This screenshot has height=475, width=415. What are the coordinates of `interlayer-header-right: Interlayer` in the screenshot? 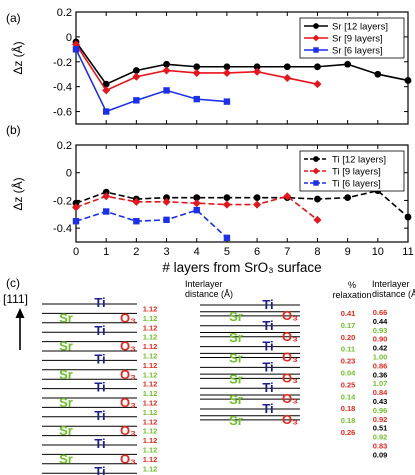 It's located at (391, 284).